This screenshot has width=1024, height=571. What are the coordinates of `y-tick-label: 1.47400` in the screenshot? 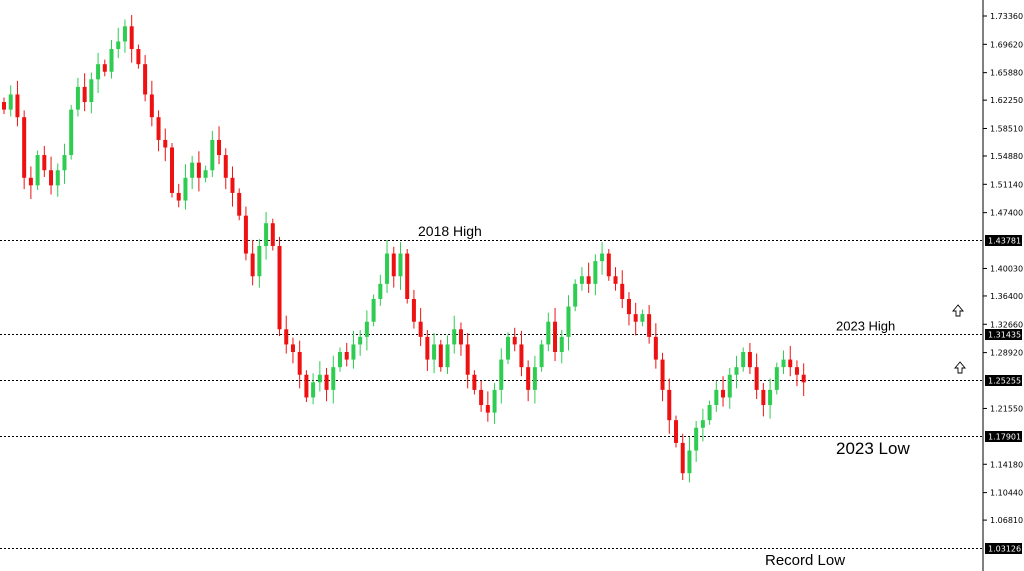 It's located at (1006, 213).